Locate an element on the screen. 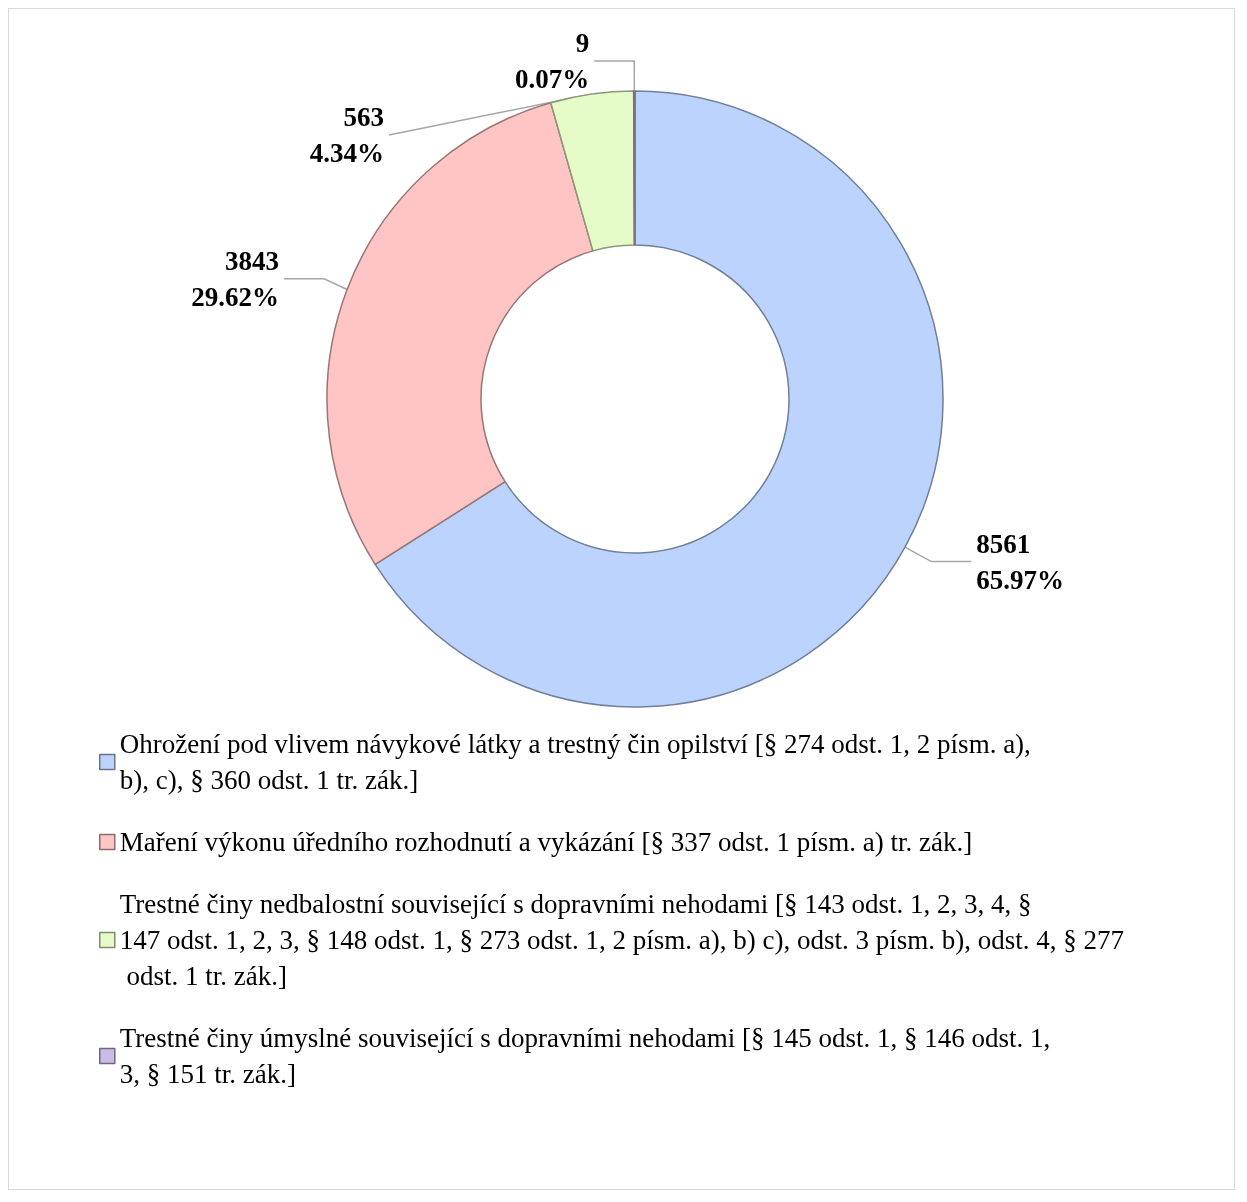 This screenshot has height=1202, width=1247. data-label: 3843 29.62% is located at coordinates (235, 278).